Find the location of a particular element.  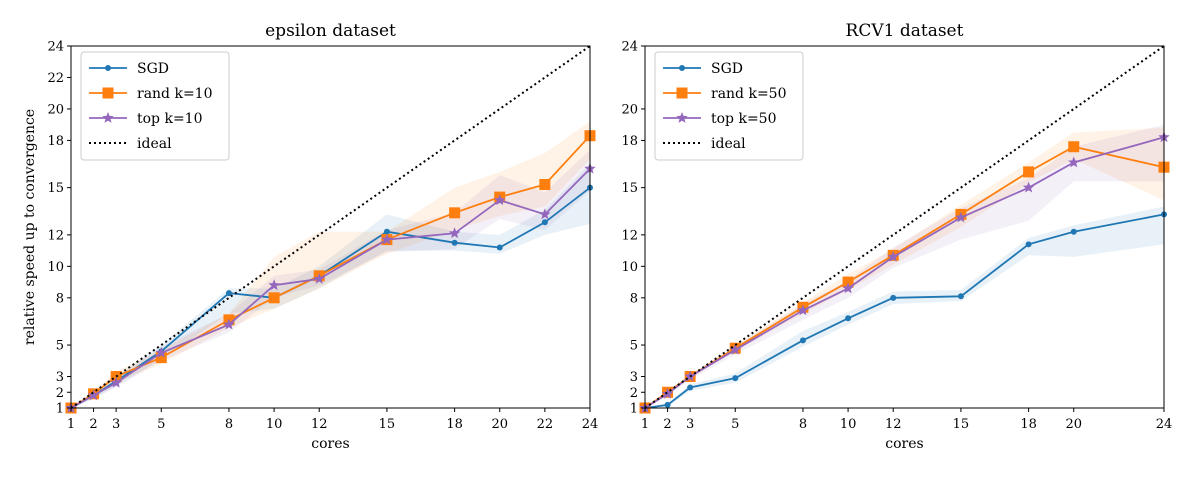

y-tick-label: 8 is located at coordinates (634, 298).